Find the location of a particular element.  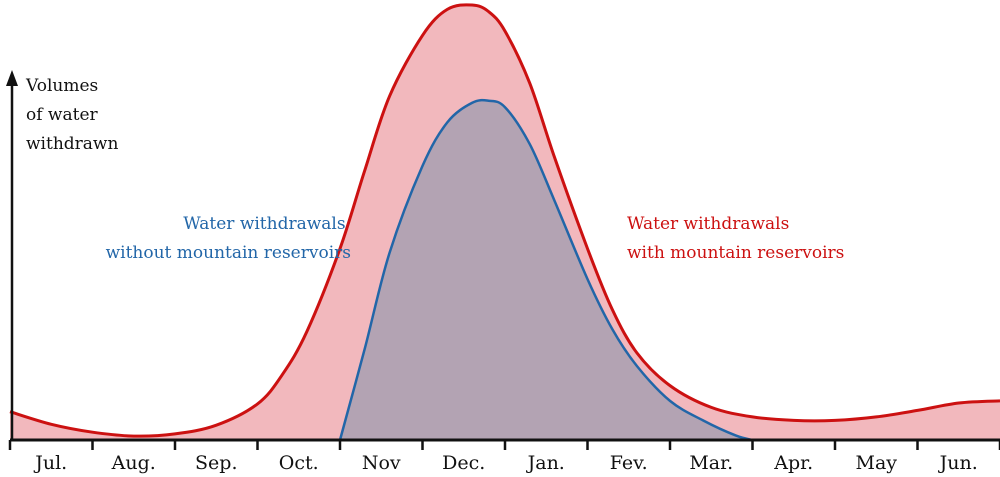

x-tick-label: Fev. is located at coordinates (629, 463).